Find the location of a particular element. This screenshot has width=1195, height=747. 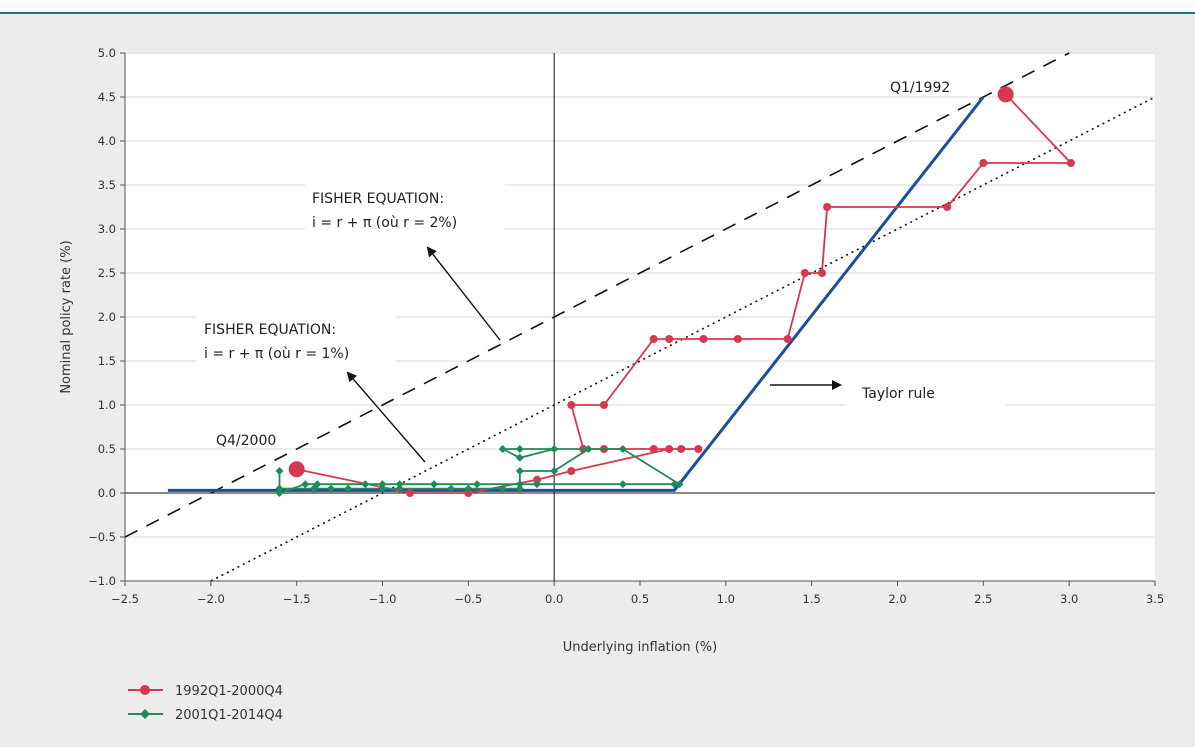

y-tick-label: 2.5 is located at coordinates (107, 273).